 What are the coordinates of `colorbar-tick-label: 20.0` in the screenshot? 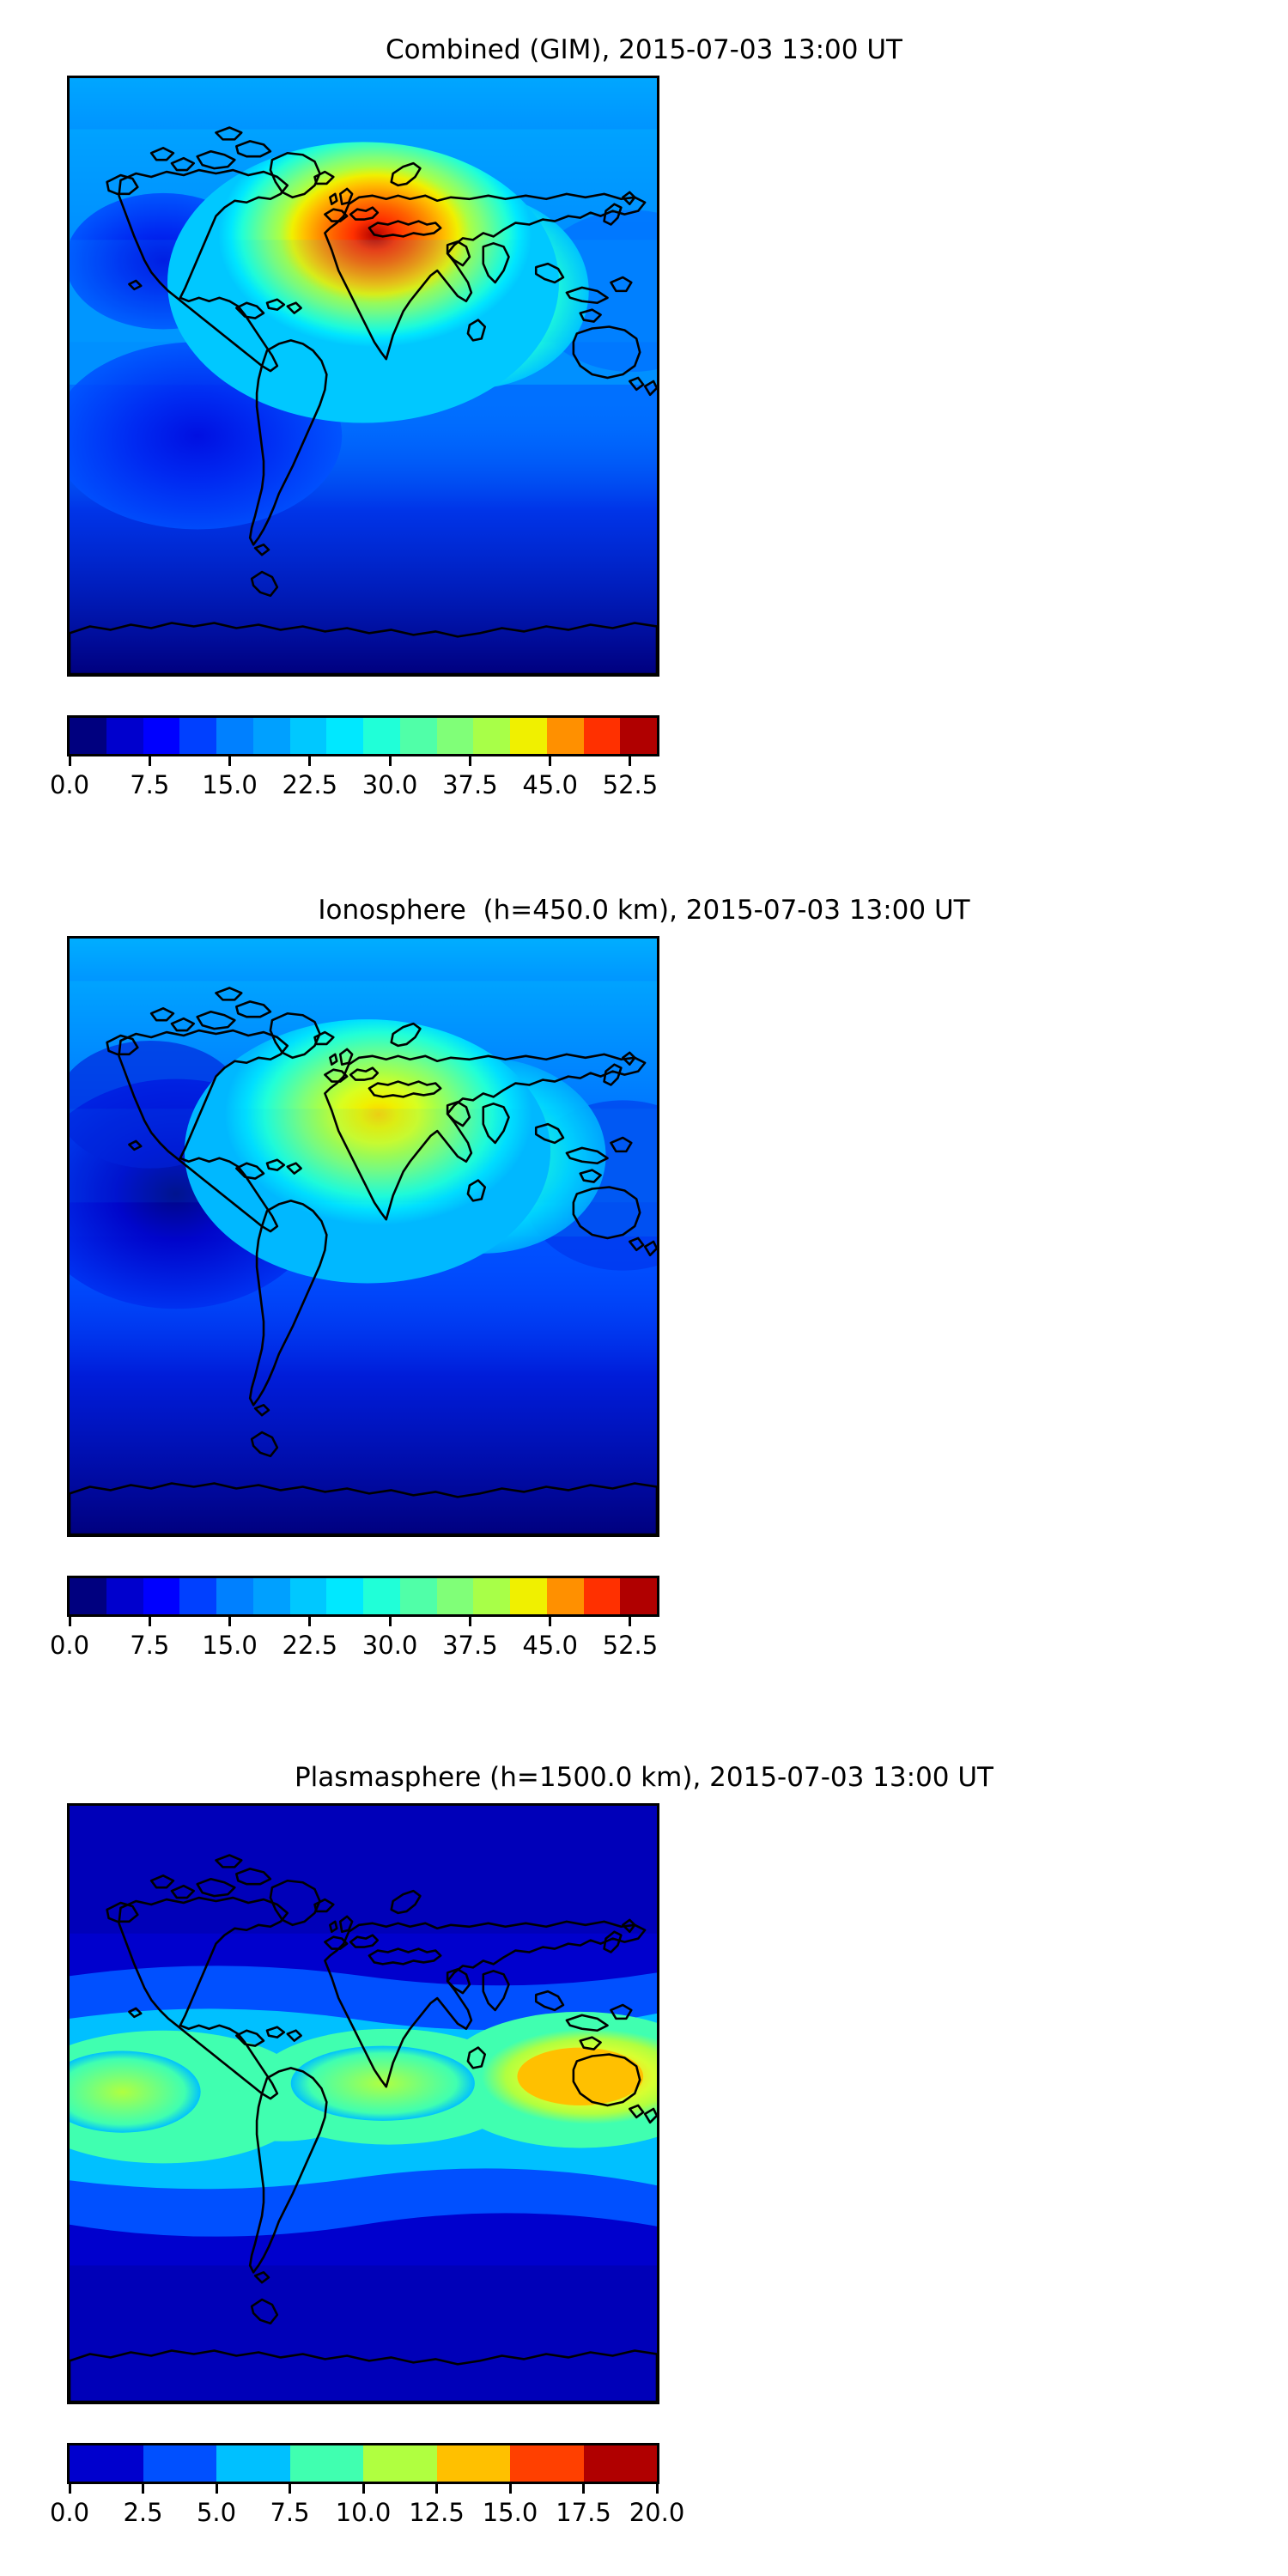 It's located at (657, 2513).